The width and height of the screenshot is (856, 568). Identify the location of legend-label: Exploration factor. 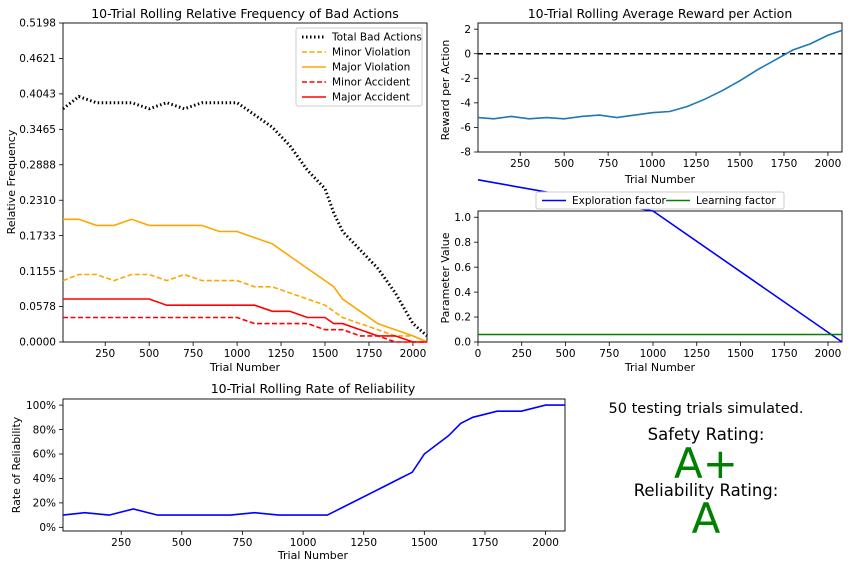
(619, 201).